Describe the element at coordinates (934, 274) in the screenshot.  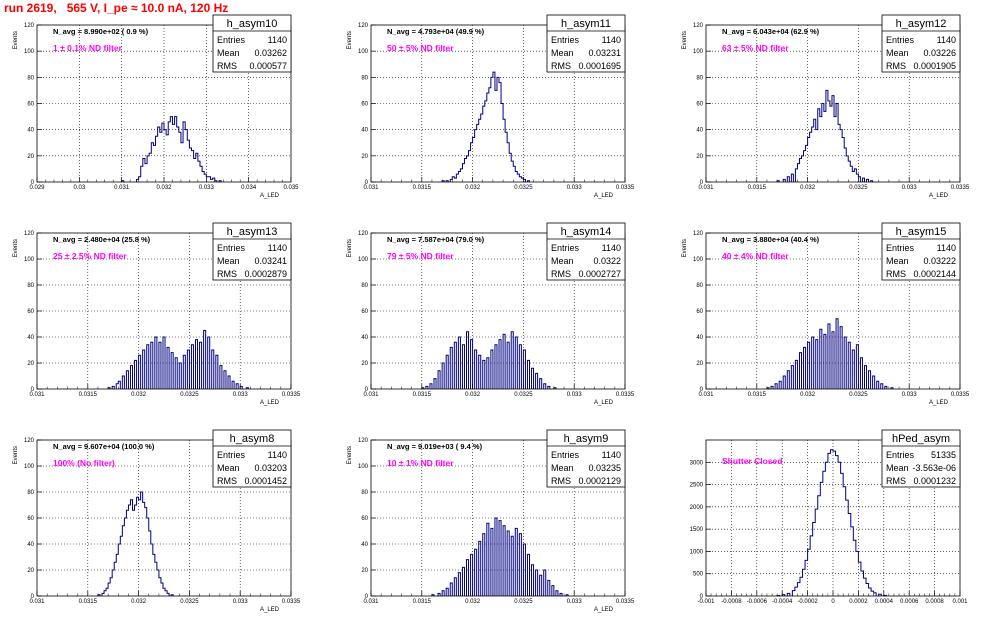
I see `stats-value: 0.0002144` at that location.